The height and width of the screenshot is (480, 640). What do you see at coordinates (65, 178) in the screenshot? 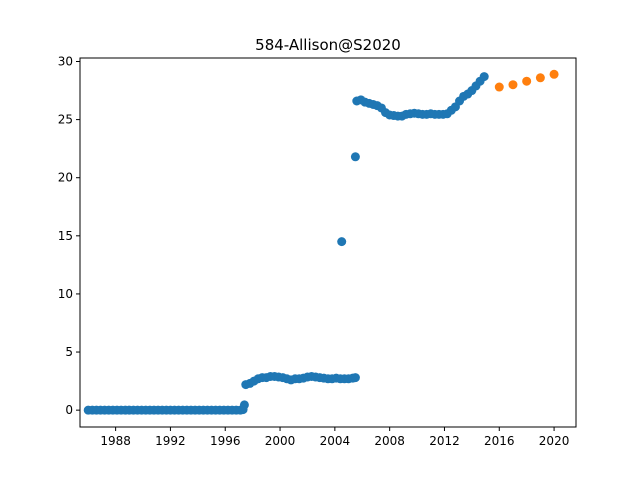
I see `y-tick-label: 20` at bounding box center [65, 178].